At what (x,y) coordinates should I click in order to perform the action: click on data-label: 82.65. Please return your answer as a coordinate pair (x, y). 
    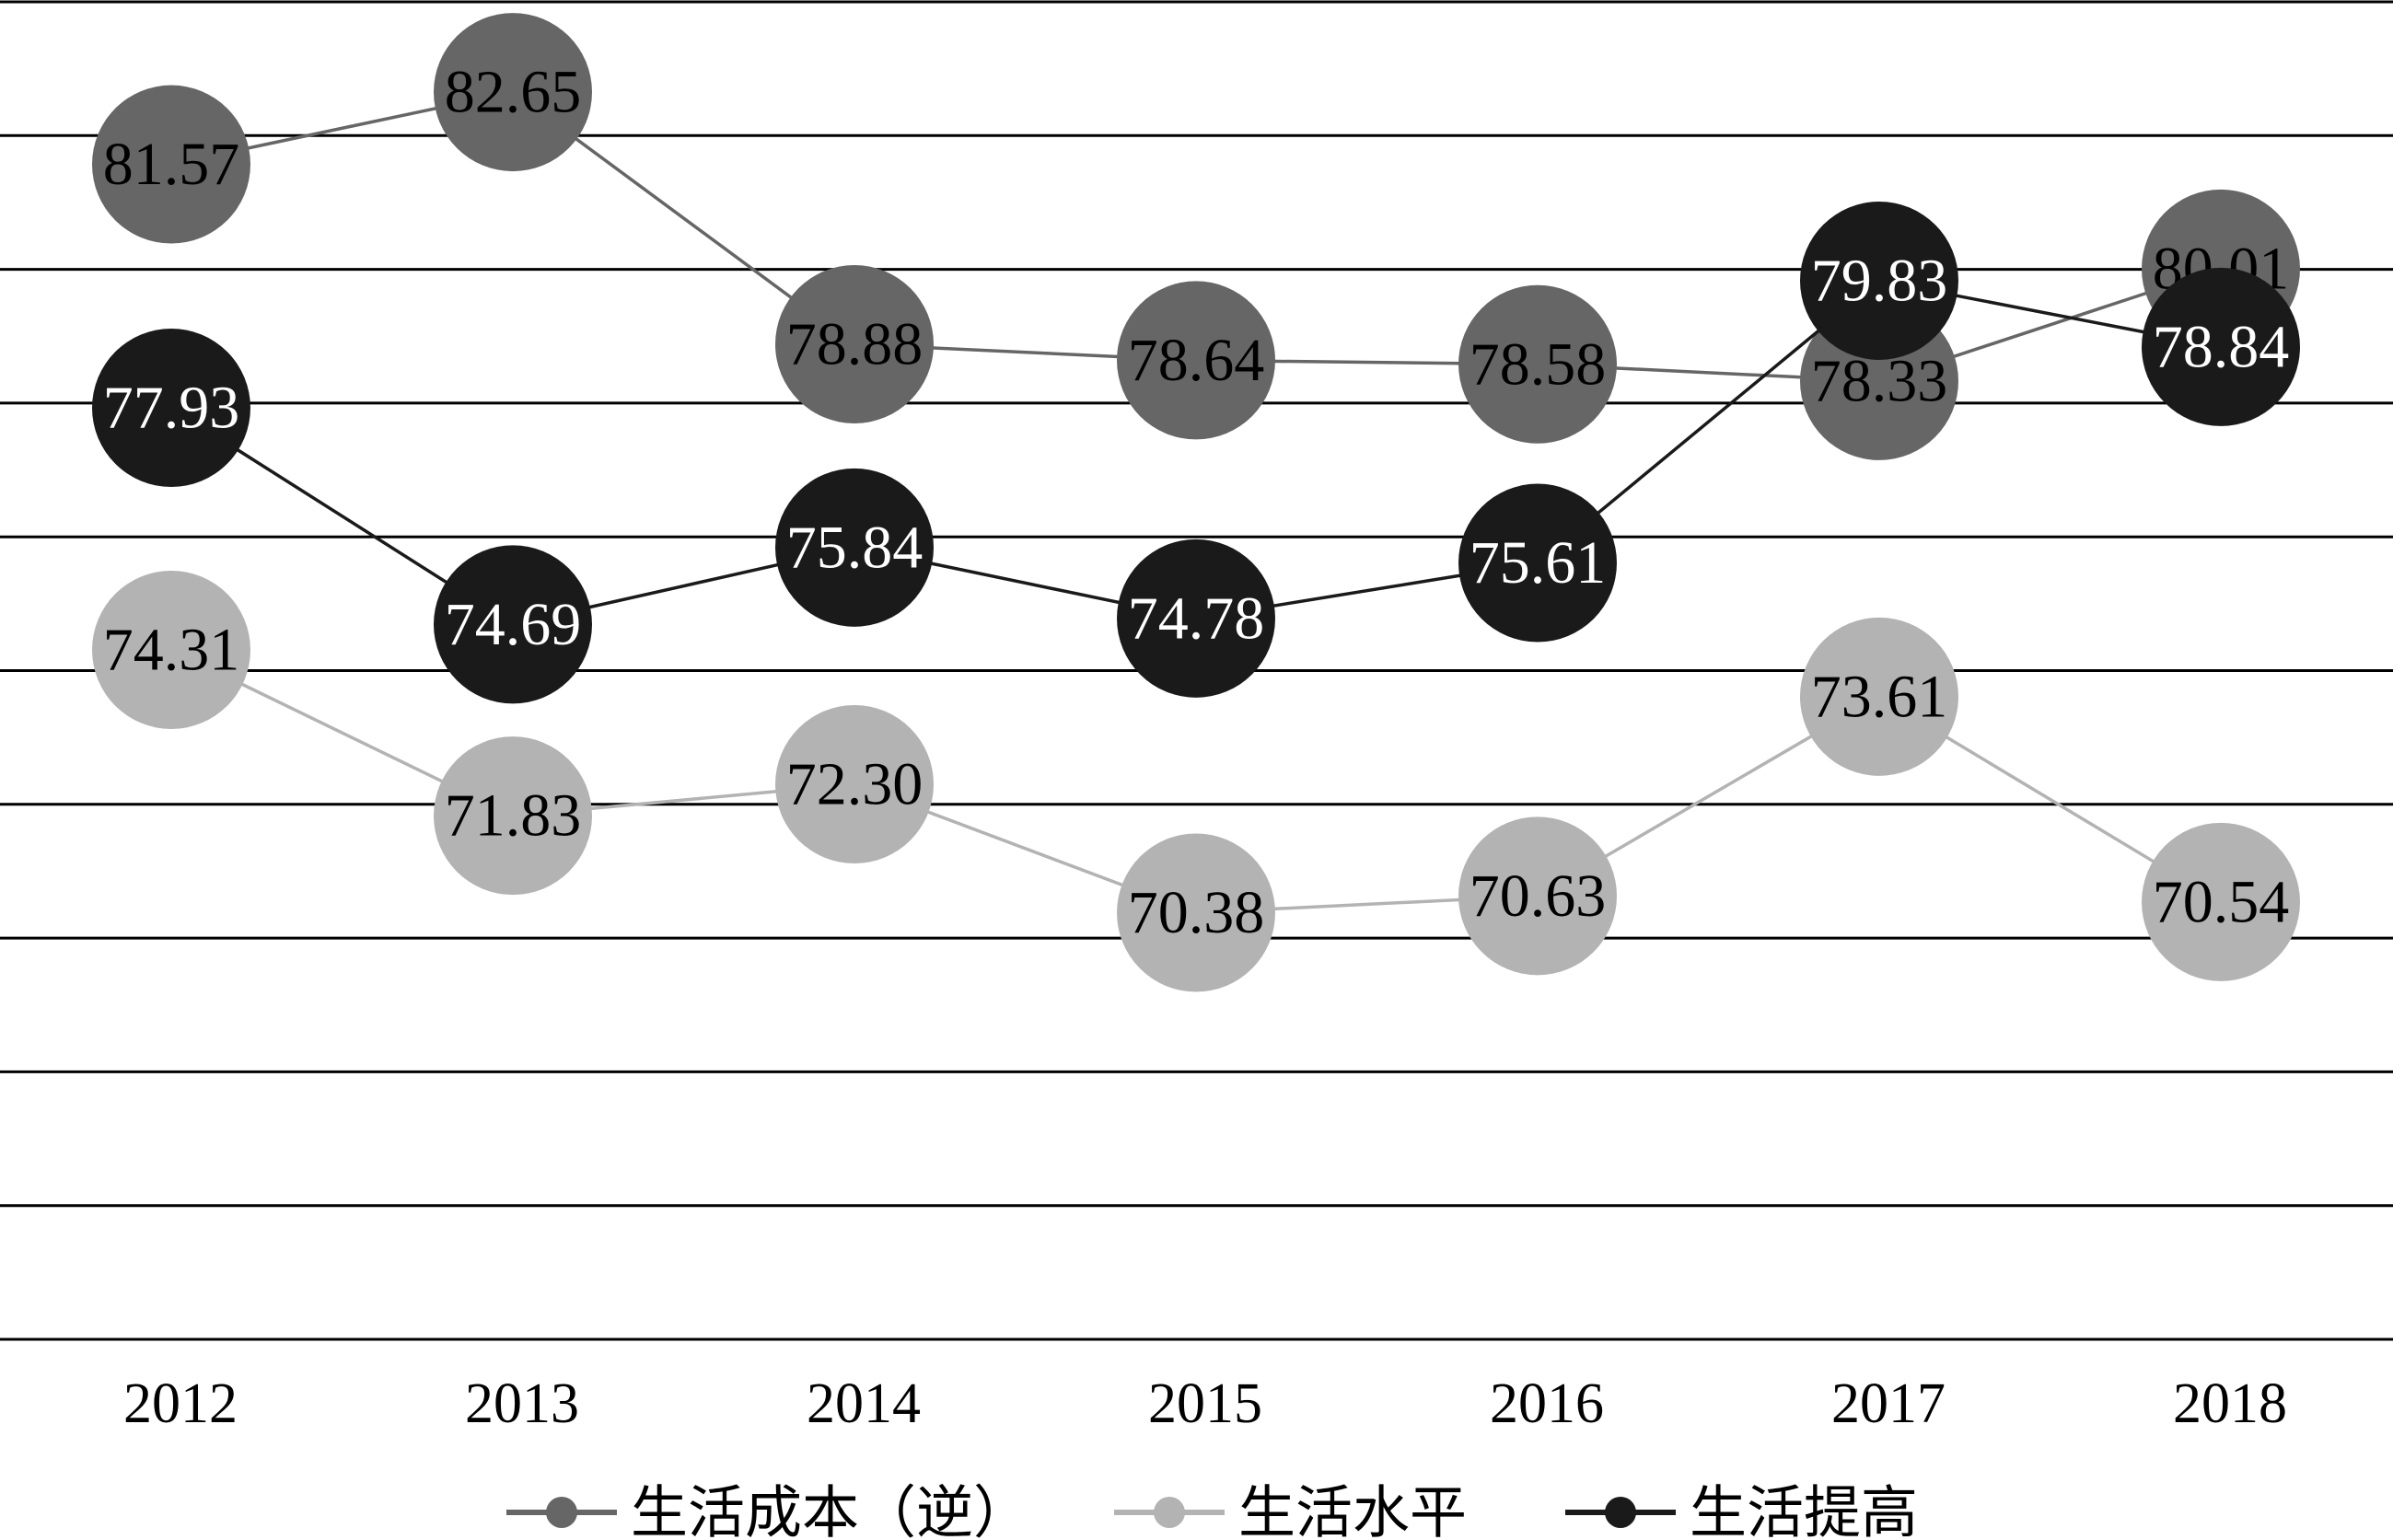
    Looking at the image, I should click on (513, 92).